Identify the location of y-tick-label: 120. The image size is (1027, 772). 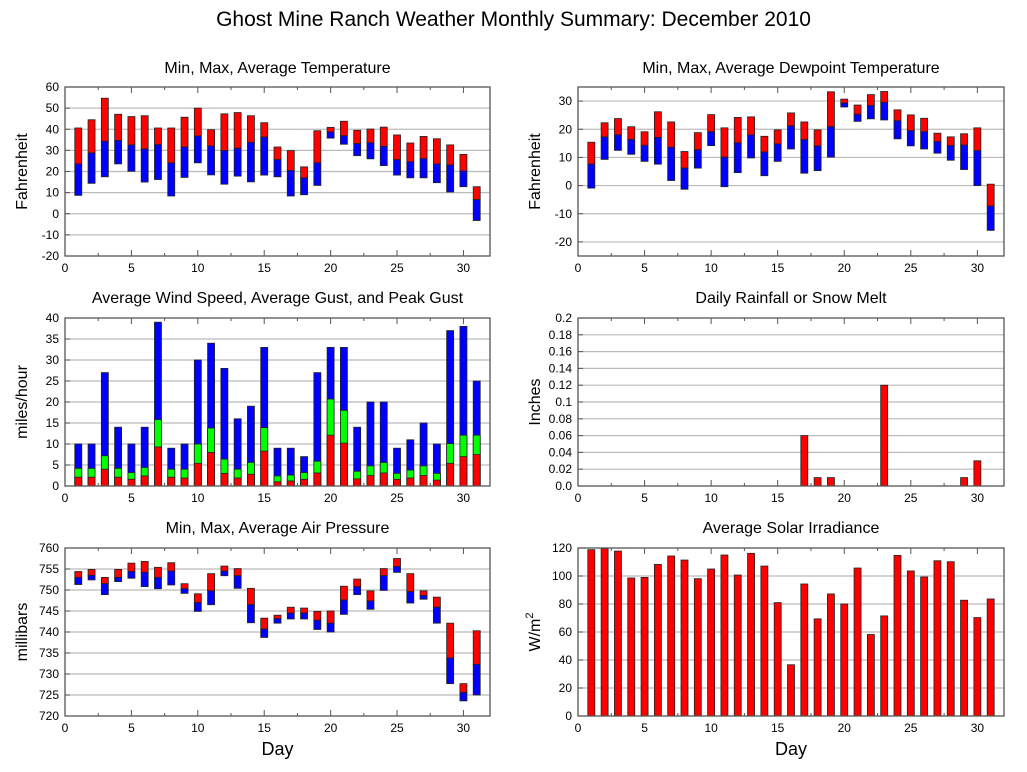
(562, 548).